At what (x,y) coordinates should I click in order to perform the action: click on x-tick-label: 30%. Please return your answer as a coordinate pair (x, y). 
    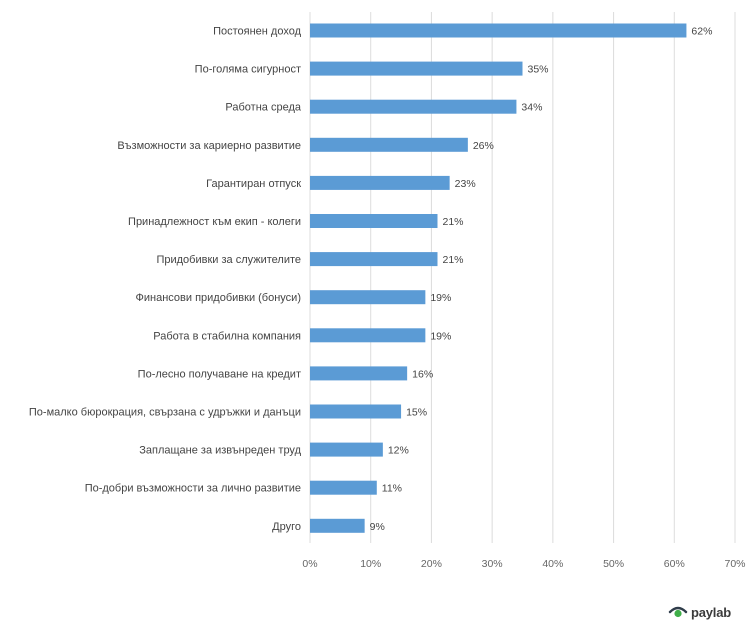
    Looking at the image, I should click on (492, 564).